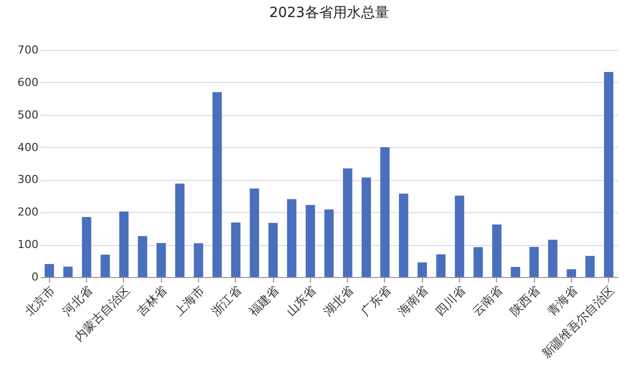 Image resolution: width=633 pixels, height=382 pixels. Describe the element at coordinates (28, 82) in the screenshot. I see `y-tick-label: 600` at that location.